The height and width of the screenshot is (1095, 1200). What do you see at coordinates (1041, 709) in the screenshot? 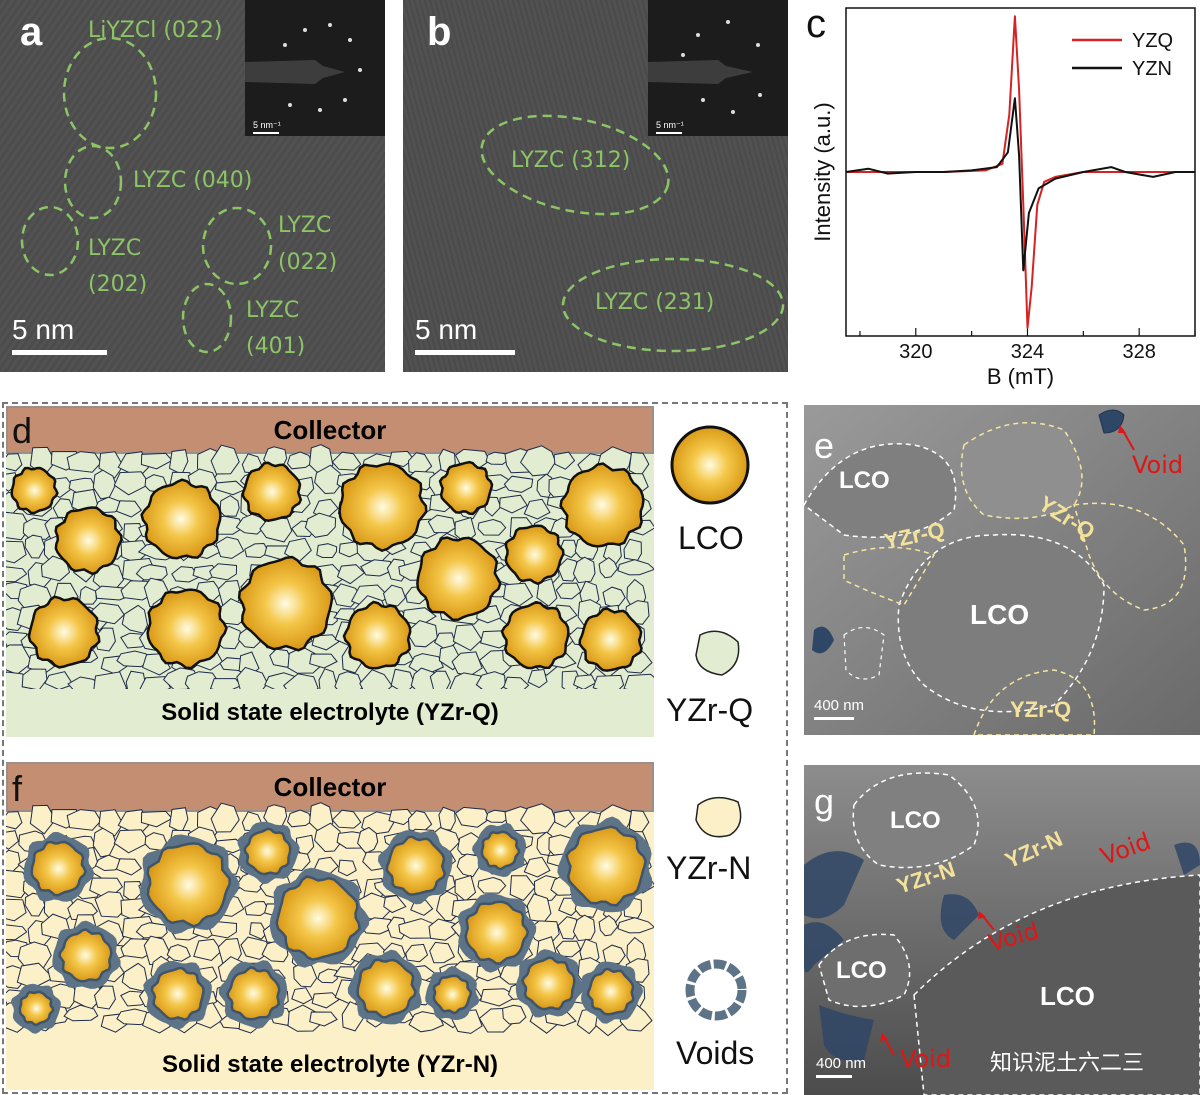
I see `yzrq-label: YZr-Q` at bounding box center [1041, 709].